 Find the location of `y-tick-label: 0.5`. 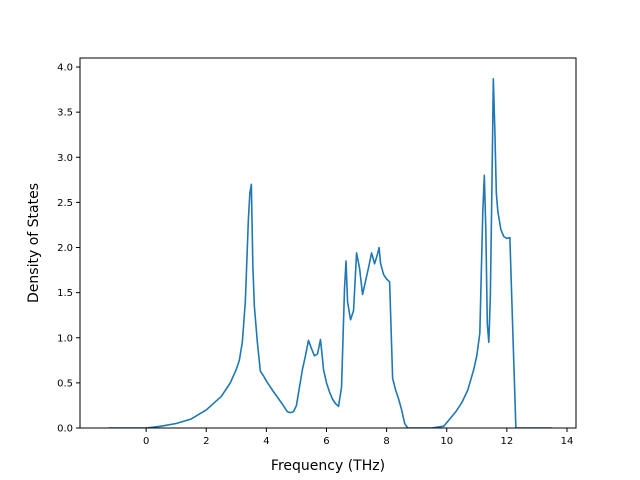

y-tick-label: 0.5 is located at coordinates (65, 383).